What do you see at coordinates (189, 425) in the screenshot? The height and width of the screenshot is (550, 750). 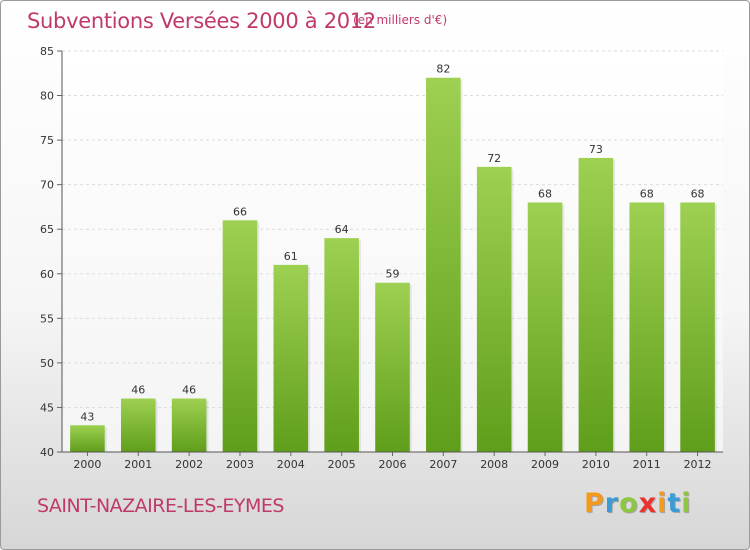 I see `bar-2002` at bounding box center [189, 425].